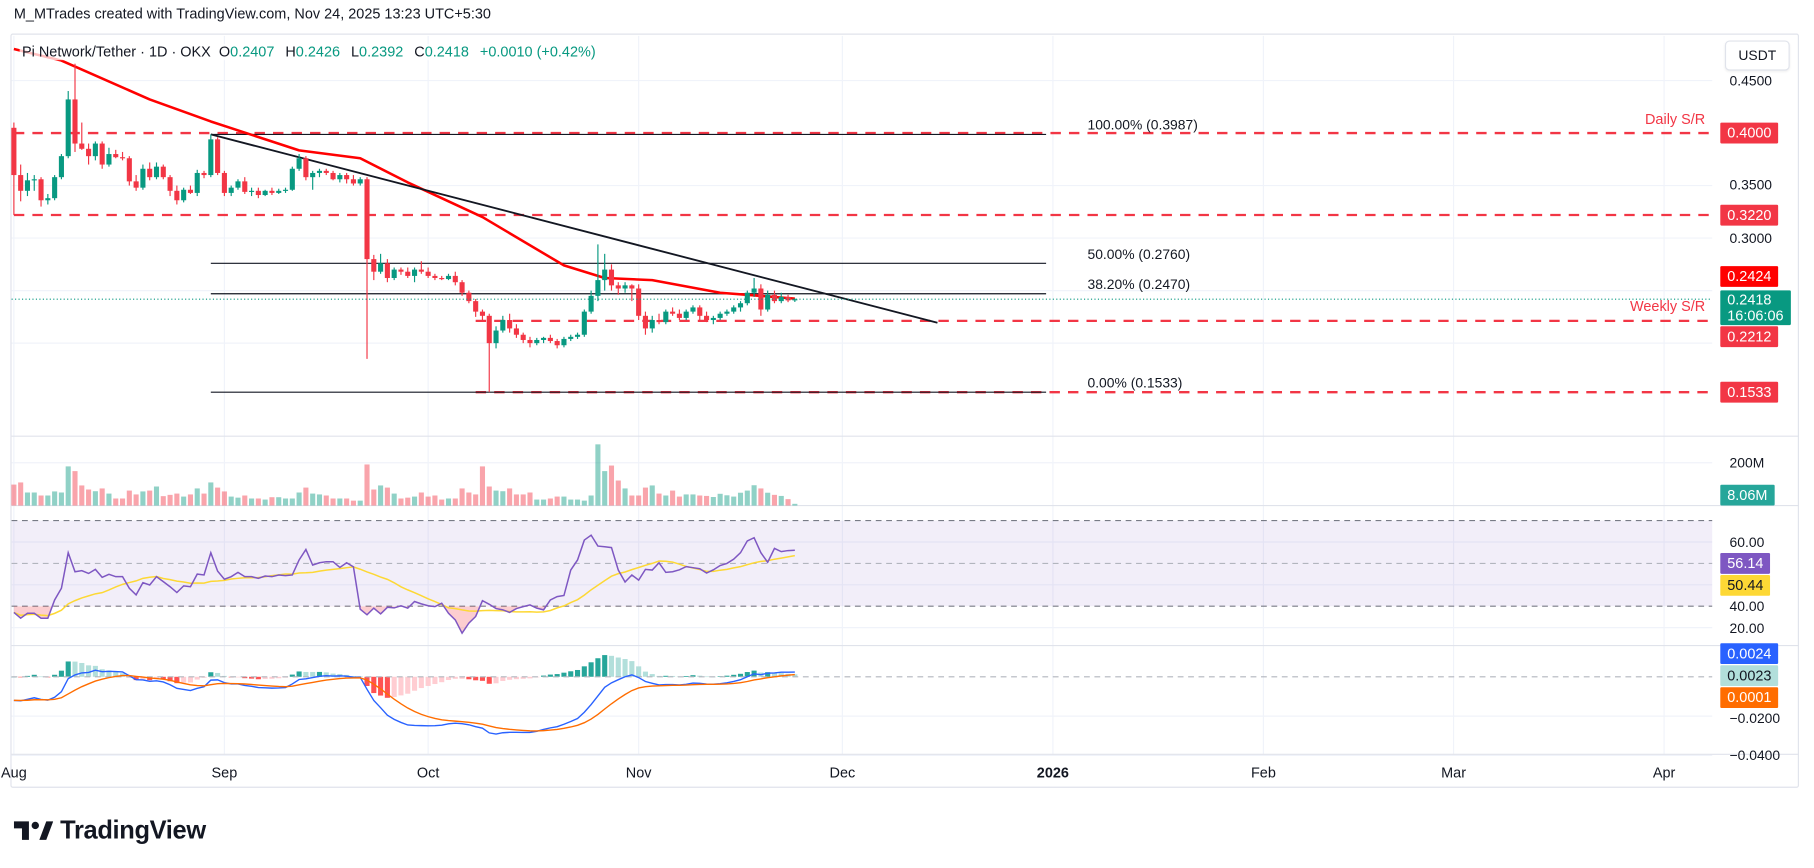 Image resolution: width=1814 pixels, height=868 pixels. What do you see at coordinates (842, 772) in the screenshot?
I see `time-axis-label: Dec` at bounding box center [842, 772].